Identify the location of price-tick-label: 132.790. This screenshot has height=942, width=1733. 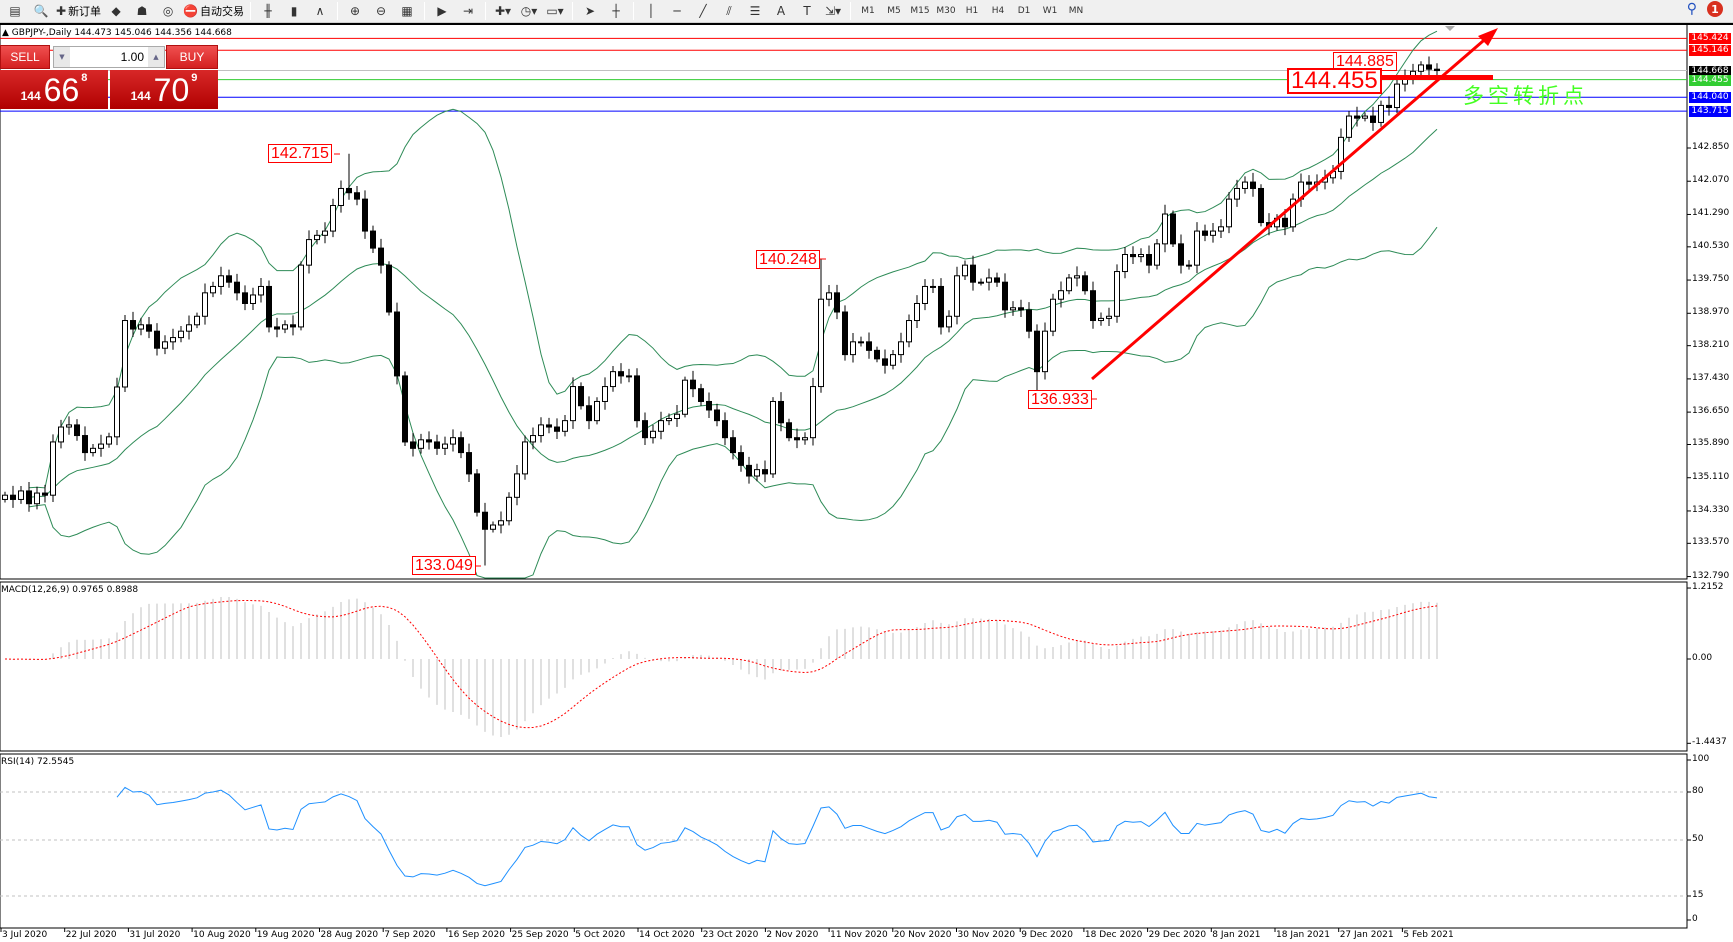
(1711, 575).